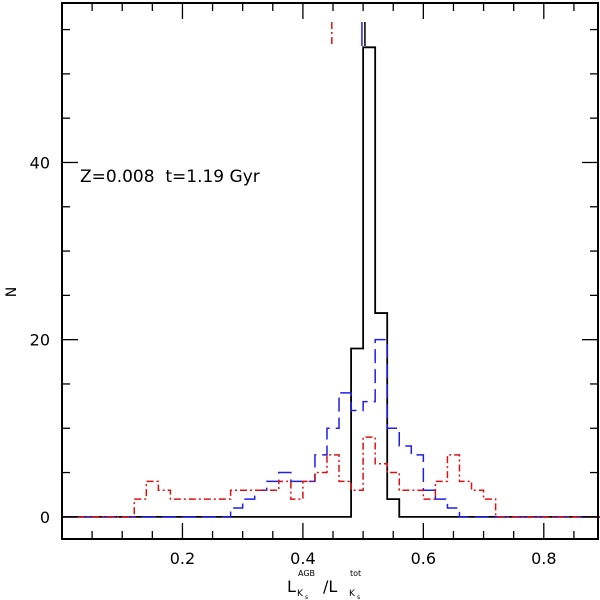  What do you see at coordinates (306, 573) in the screenshot?
I see `x-label-num-sup: AGB` at bounding box center [306, 573].